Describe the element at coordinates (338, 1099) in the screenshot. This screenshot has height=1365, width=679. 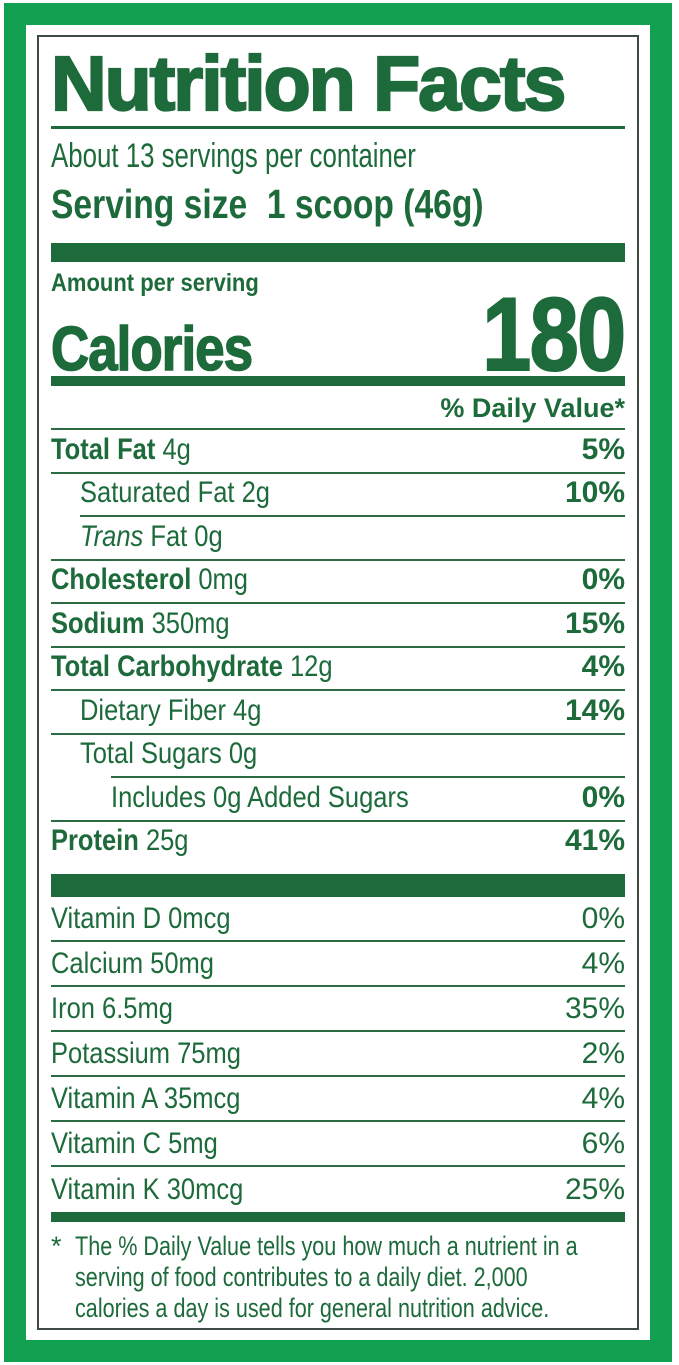
I see `vitamin-row: Vitamin A 35mcg 4%` at that location.